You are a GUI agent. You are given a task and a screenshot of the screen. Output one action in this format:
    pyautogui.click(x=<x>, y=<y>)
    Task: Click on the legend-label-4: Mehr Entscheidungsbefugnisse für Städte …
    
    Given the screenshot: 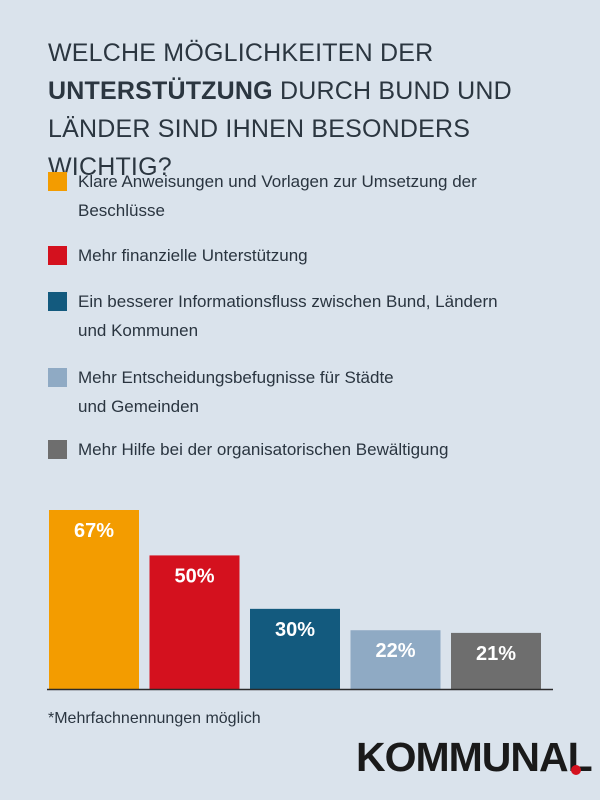 What is the action you would take?
    pyautogui.click(x=236, y=392)
    